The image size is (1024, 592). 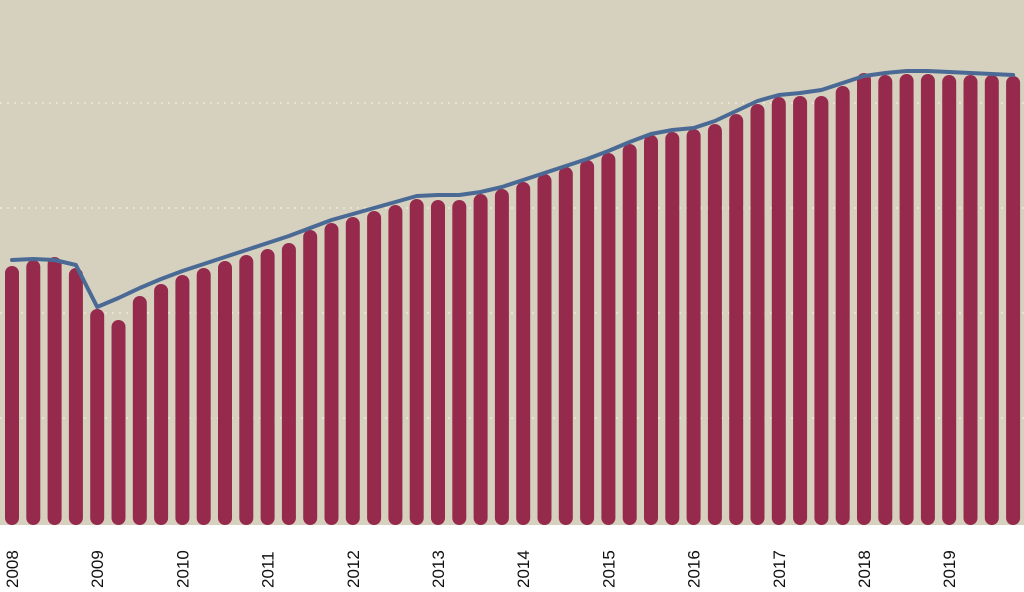 I want to click on x-tick-label: 2011, so click(x=268, y=569).